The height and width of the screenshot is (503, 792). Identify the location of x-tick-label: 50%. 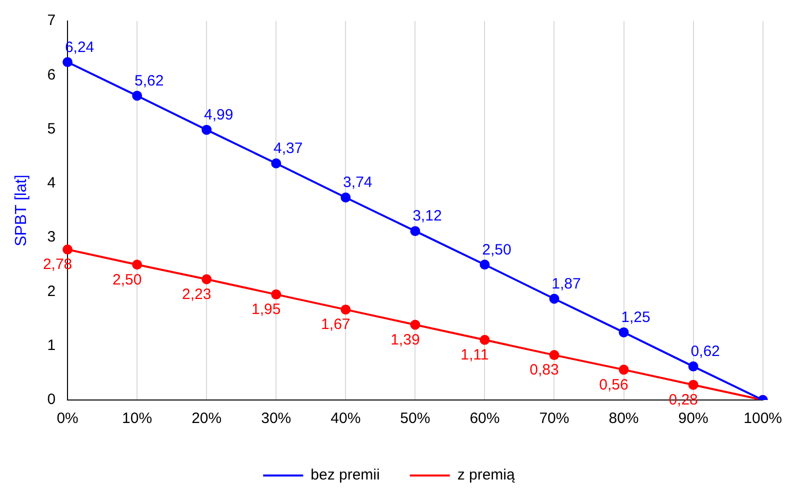
(415, 419).